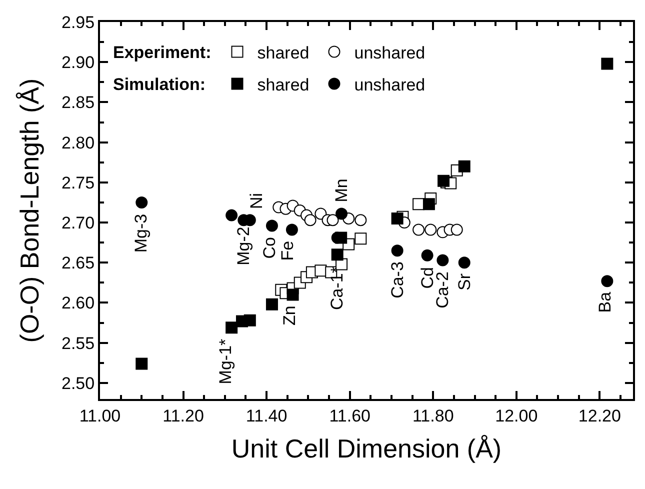 The width and height of the screenshot is (645, 489). I want to click on y-tick-label: 2.55, so click(78, 343).